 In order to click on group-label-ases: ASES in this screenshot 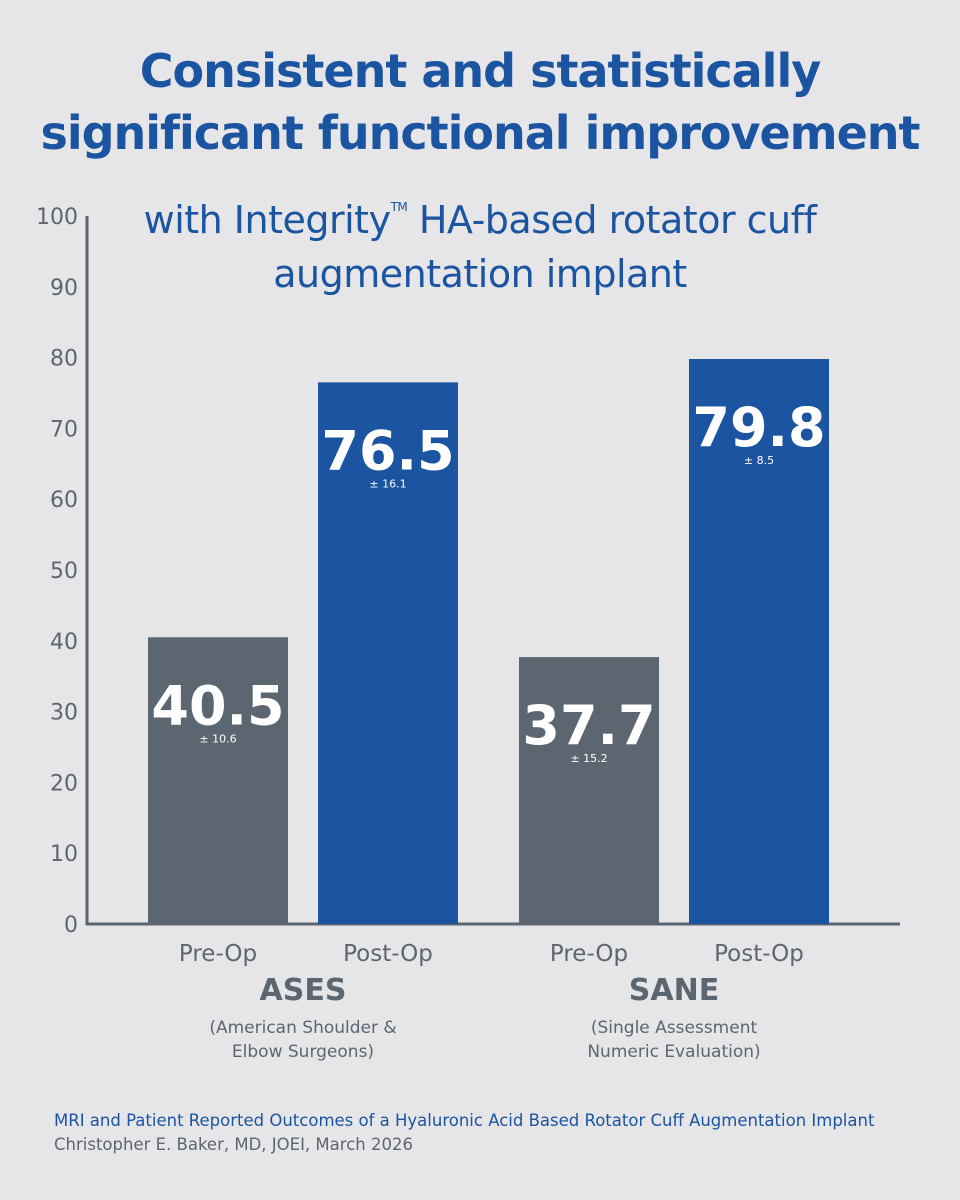, I will do `click(303, 990)`.